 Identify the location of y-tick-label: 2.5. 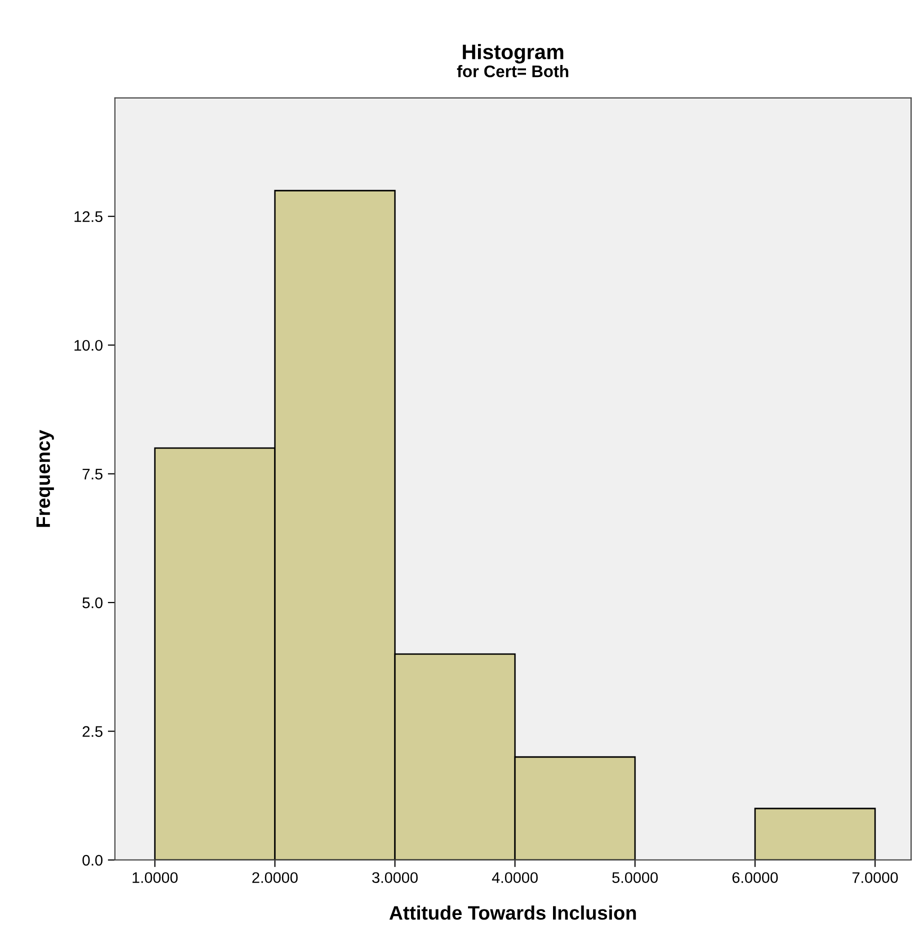
(92, 731).